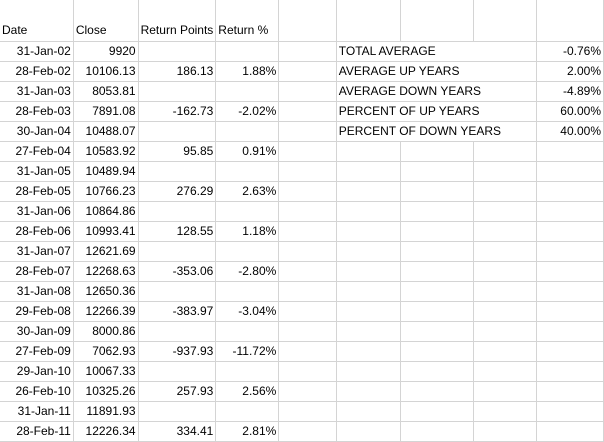  I want to click on close-cell: 8053.81, so click(106, 91).